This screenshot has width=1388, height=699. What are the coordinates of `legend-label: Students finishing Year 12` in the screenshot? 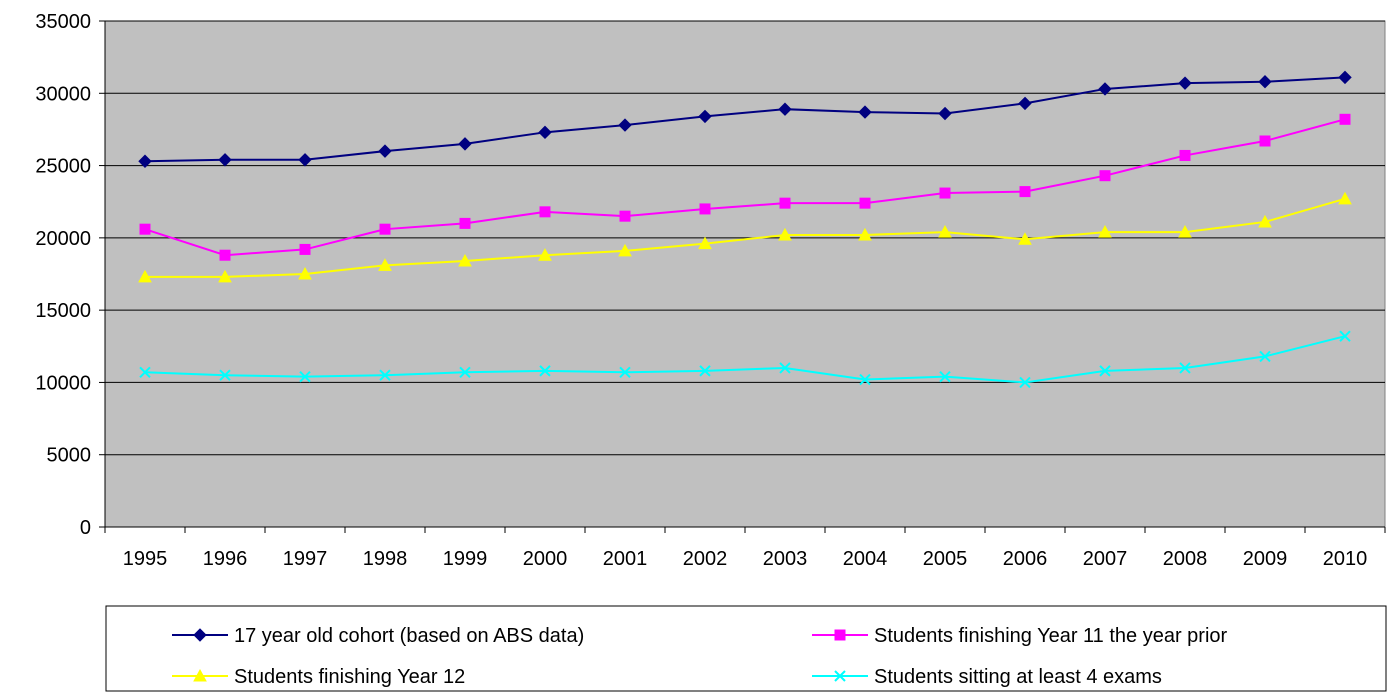 It's located at (349, 677).